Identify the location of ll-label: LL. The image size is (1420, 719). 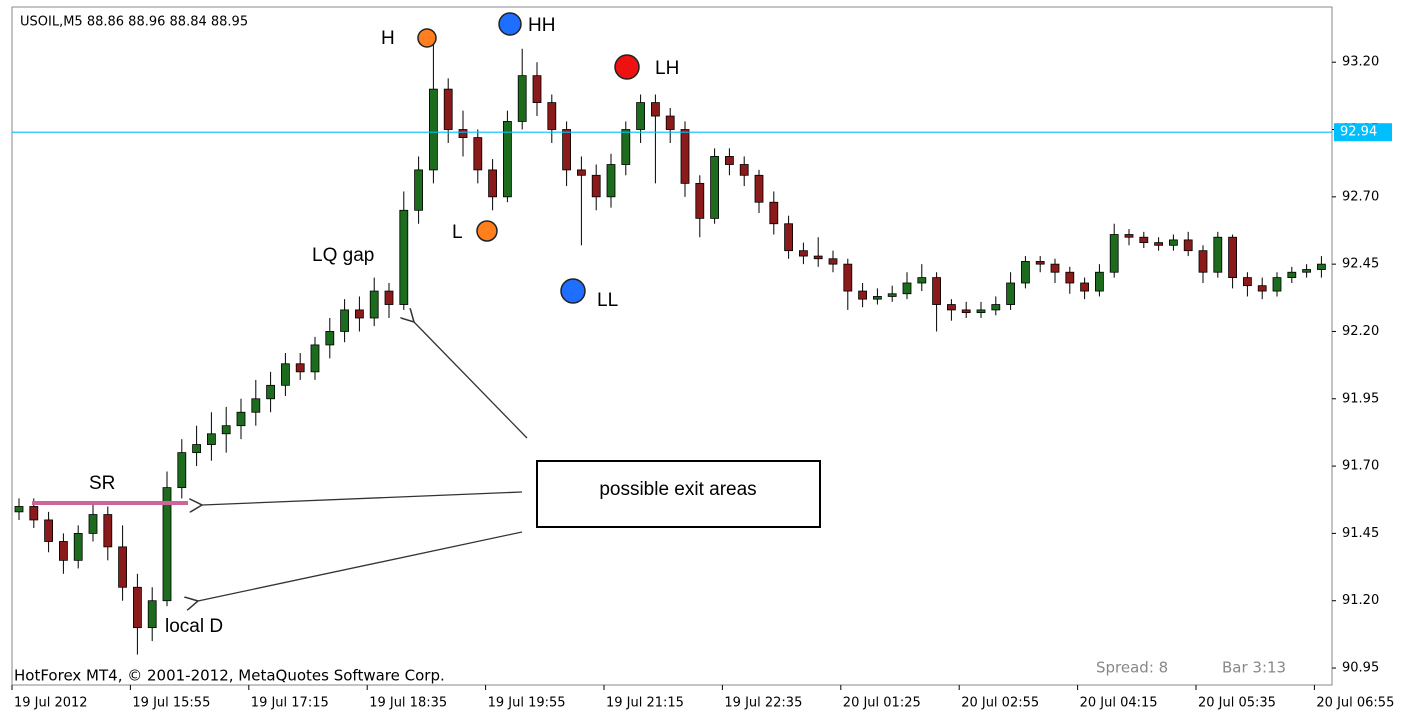
(607, 300).